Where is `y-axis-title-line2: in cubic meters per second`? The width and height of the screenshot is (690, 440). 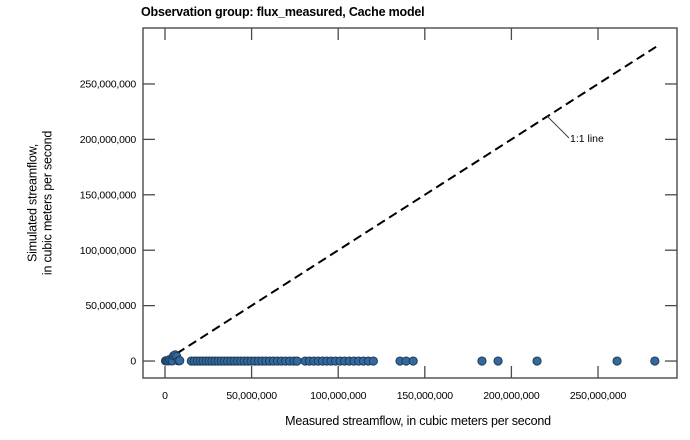
y-axis-title-line2: in cubic meters per second is located at coordinates (47, 203).